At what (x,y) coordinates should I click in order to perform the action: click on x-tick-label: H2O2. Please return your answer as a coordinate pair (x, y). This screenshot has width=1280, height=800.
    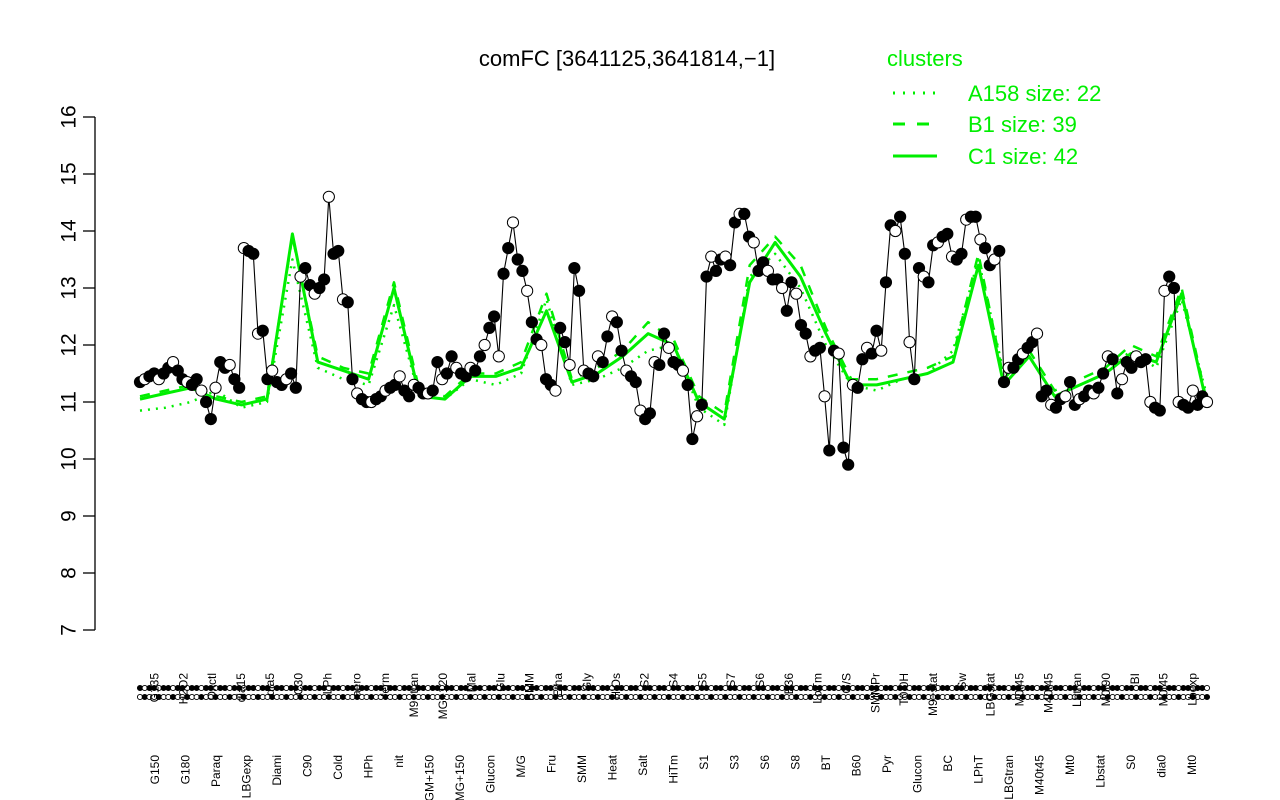
    Looking at the image, I should click on (183, 689).